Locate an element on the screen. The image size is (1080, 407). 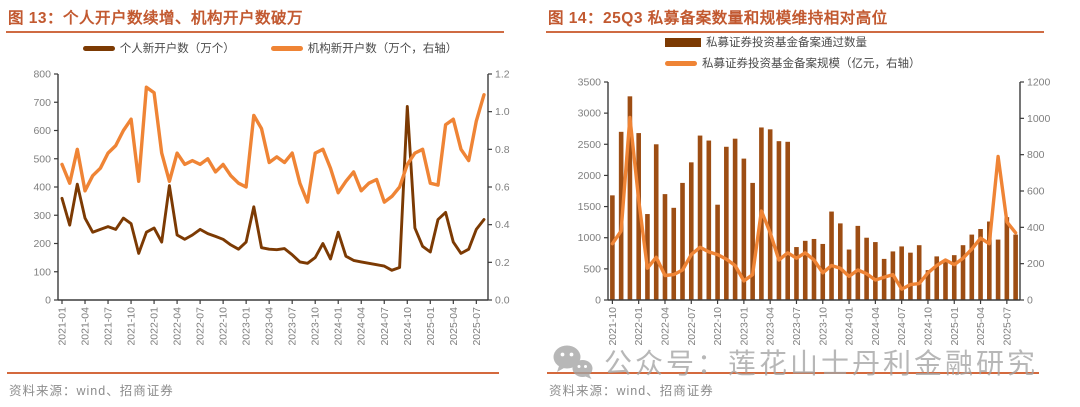
dark-line-swatch is located at coordinates (98, 48).